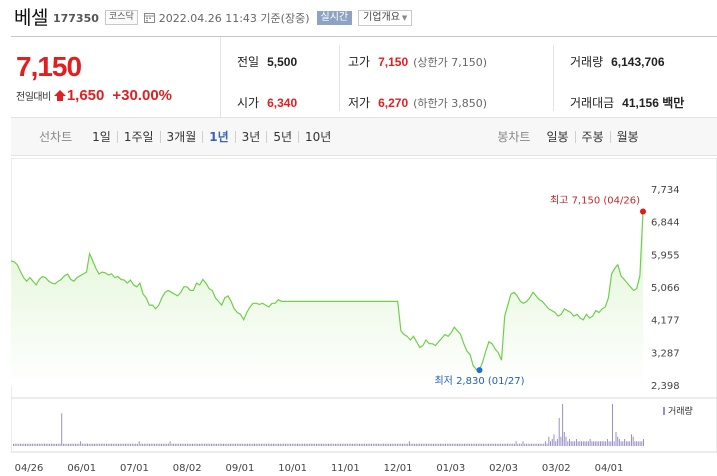  What do you see at coordinates (121, 17) in the screenshot?
I see `market-badge: 코스닥` at bounding box center [121, 17].